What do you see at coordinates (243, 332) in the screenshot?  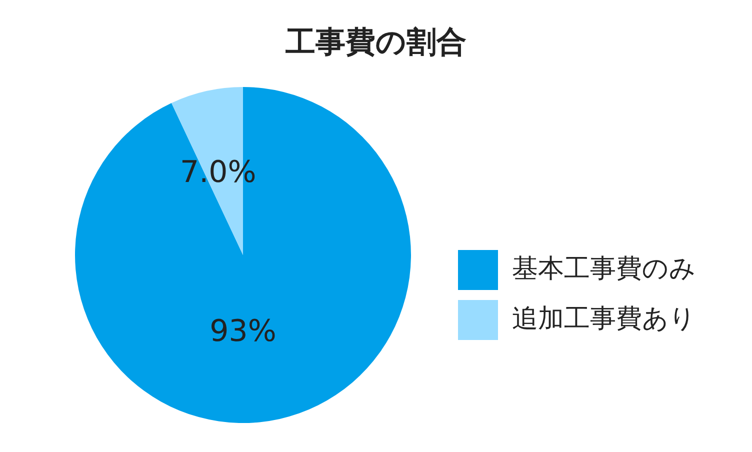 I see `data-label: 93%` at bounding box center [243, 332].